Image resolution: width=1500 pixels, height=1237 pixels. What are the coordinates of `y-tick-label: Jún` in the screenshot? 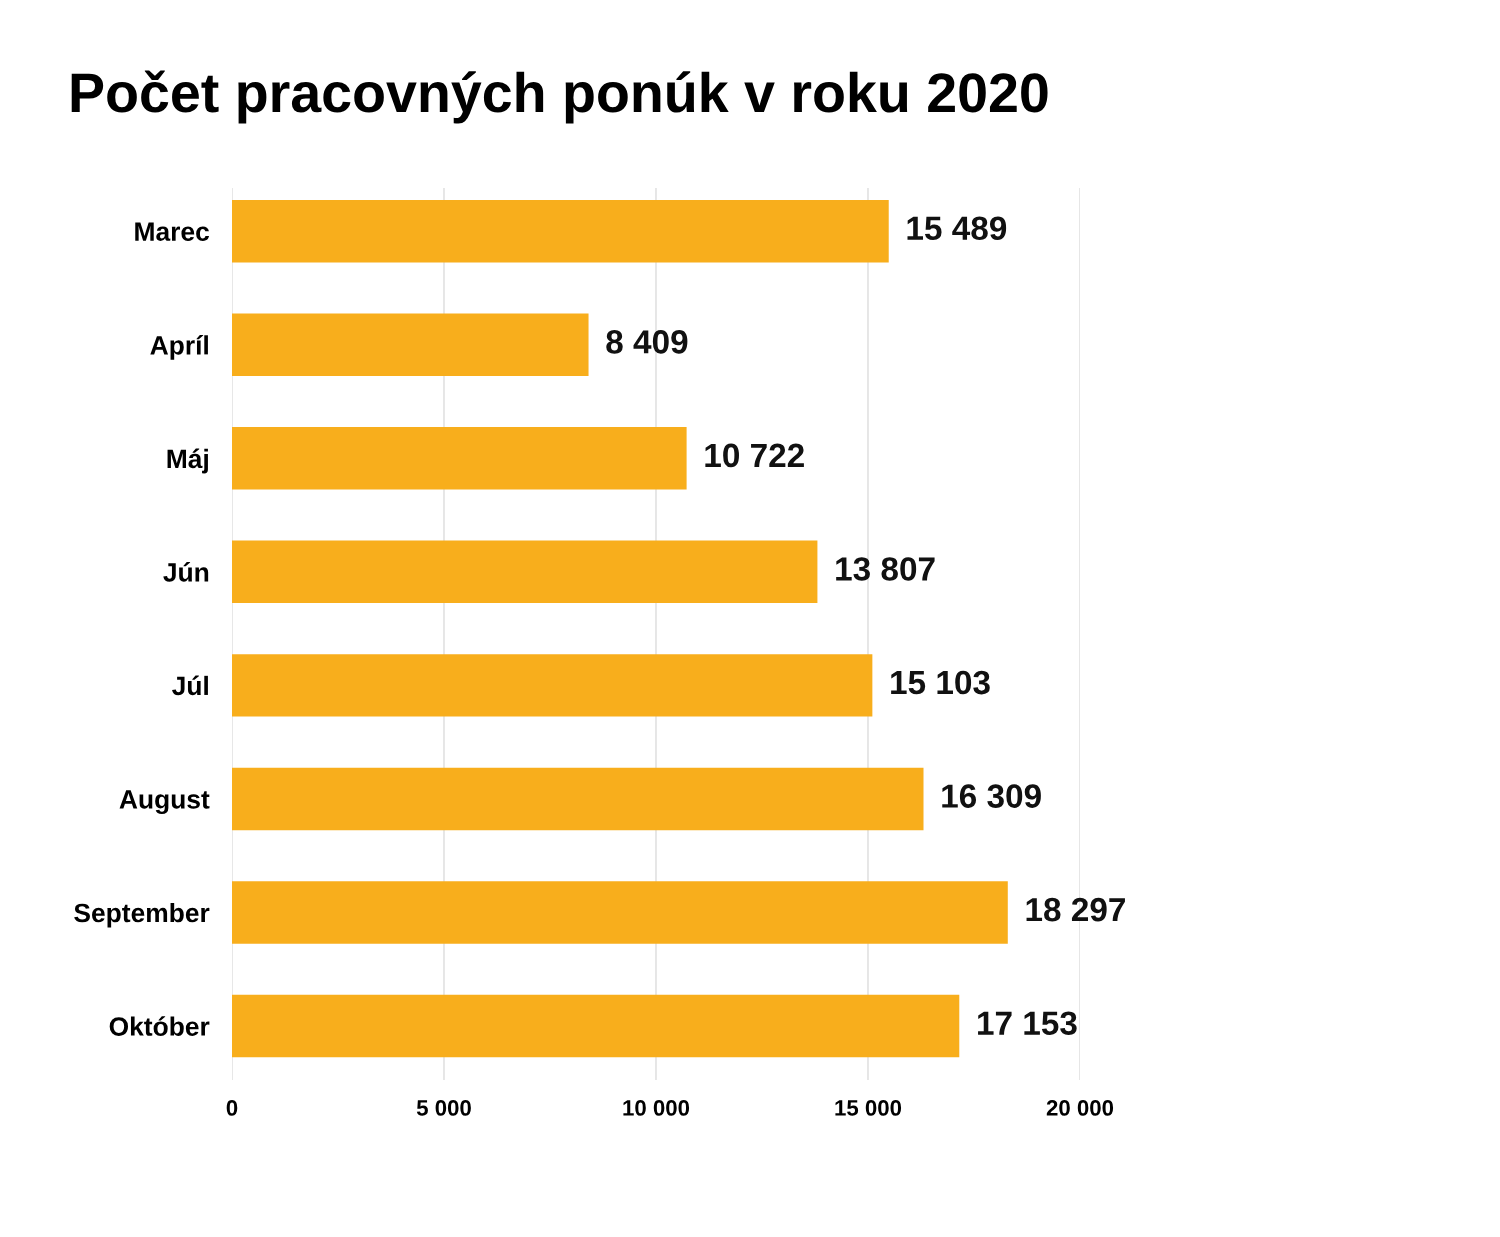 It's located at (186, 572).